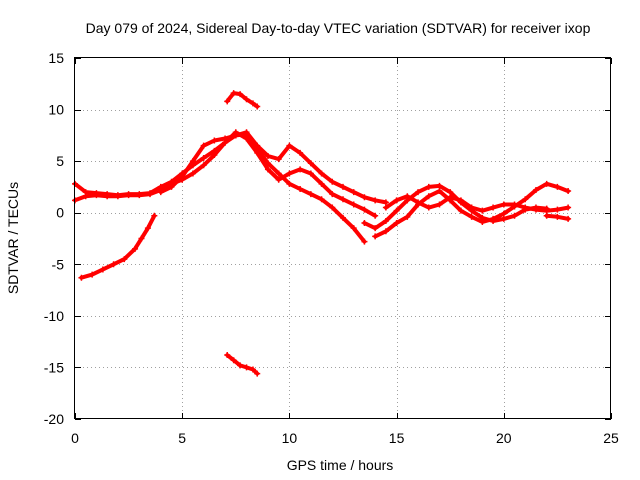 The image size is (640, 480). What do you see at coordinates (75, 438) in the screenshot?
I see `x-tick-label: 0` at bounding box center [75, 438].